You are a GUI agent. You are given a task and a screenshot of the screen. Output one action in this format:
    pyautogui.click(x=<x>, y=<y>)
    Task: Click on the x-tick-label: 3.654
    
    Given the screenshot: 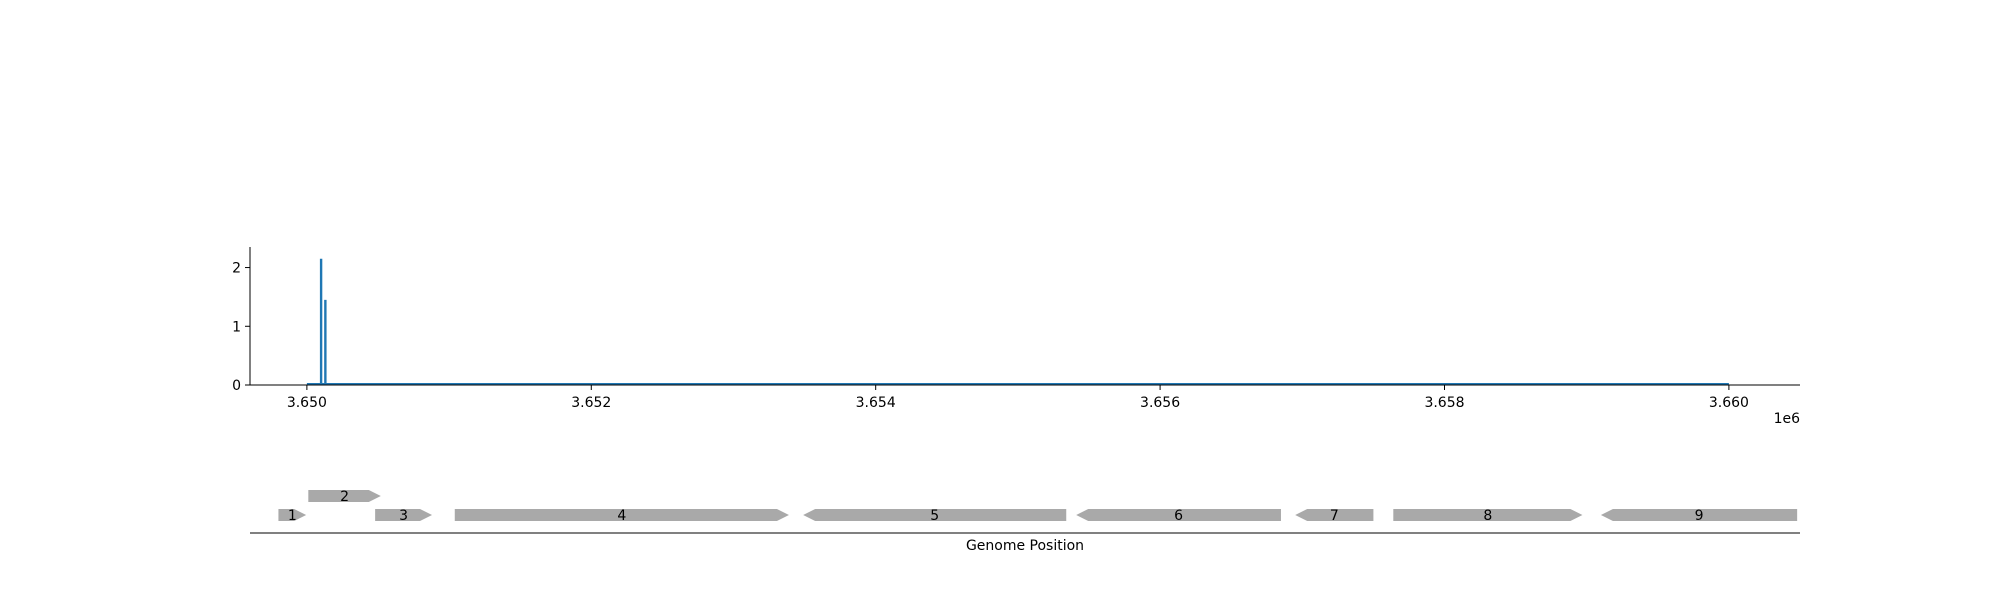 What is the action you would take?
    pyautogui.click(x=876, y=403)
    